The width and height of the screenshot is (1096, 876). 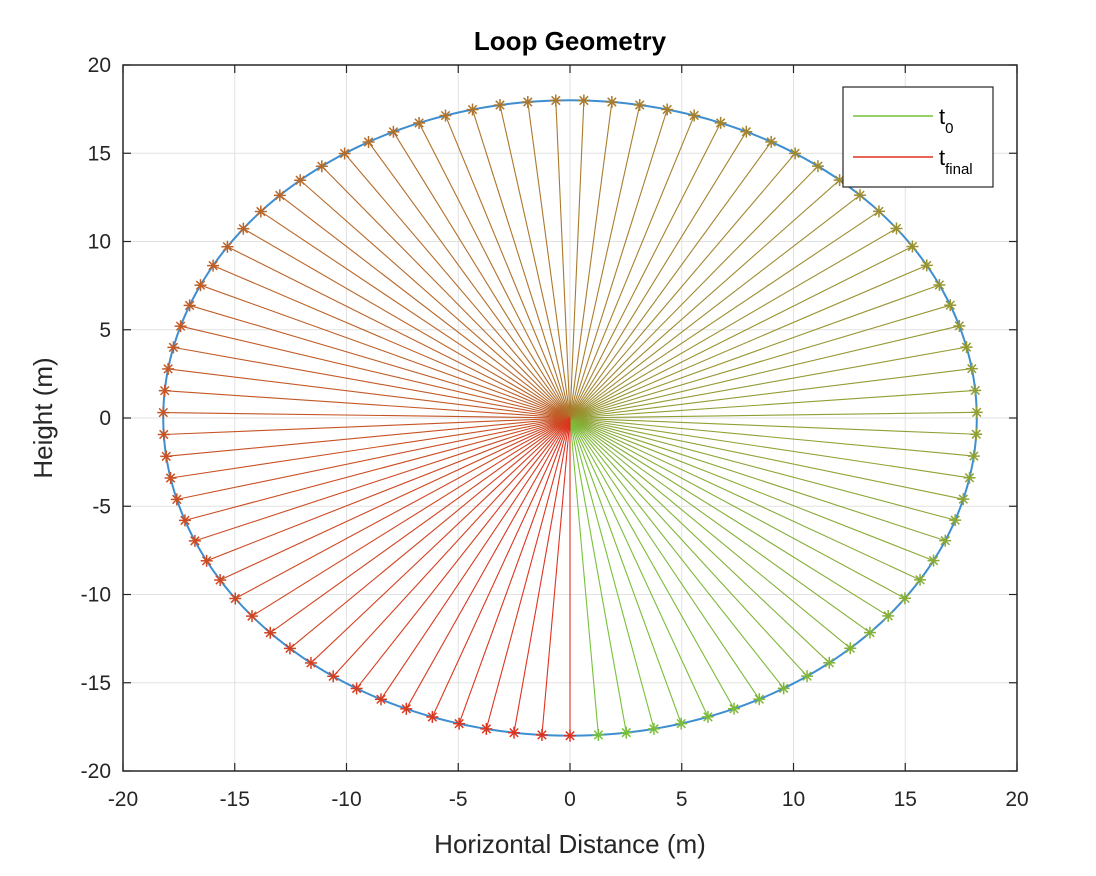 What do you see at coordinates (918, 137) in the screenshot?
I see `legend-box` at bounding box center [918, 137].